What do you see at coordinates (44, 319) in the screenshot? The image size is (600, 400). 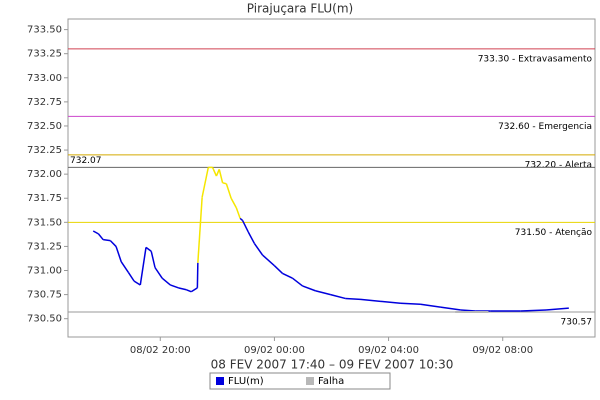 I see `y-tick-label: 730.50` at bounding box center [44, 319].